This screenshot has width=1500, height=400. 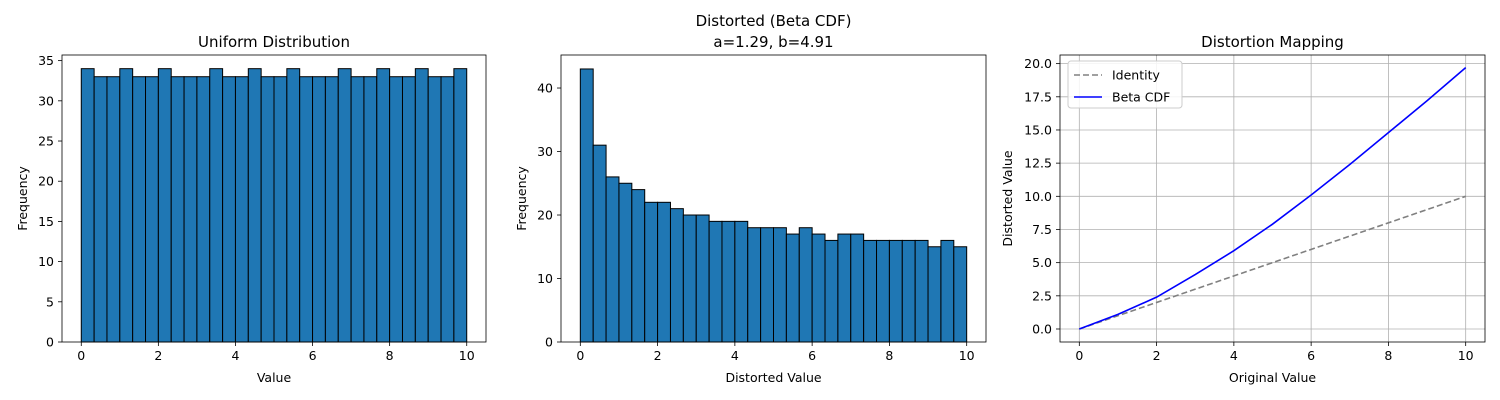 I want to click on y-tick-label: 0.0, so click(x=1042, y=328).